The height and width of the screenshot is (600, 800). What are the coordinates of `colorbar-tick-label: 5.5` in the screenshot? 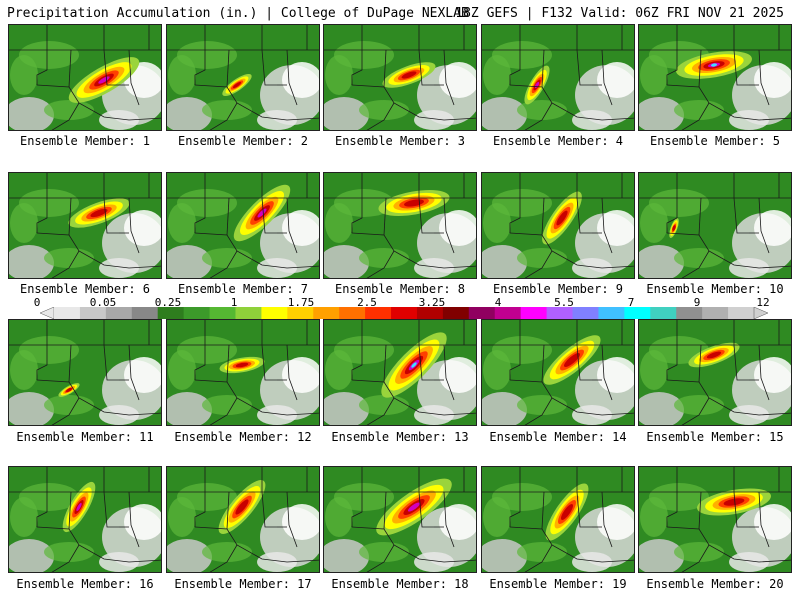 It's located at (564, 302).